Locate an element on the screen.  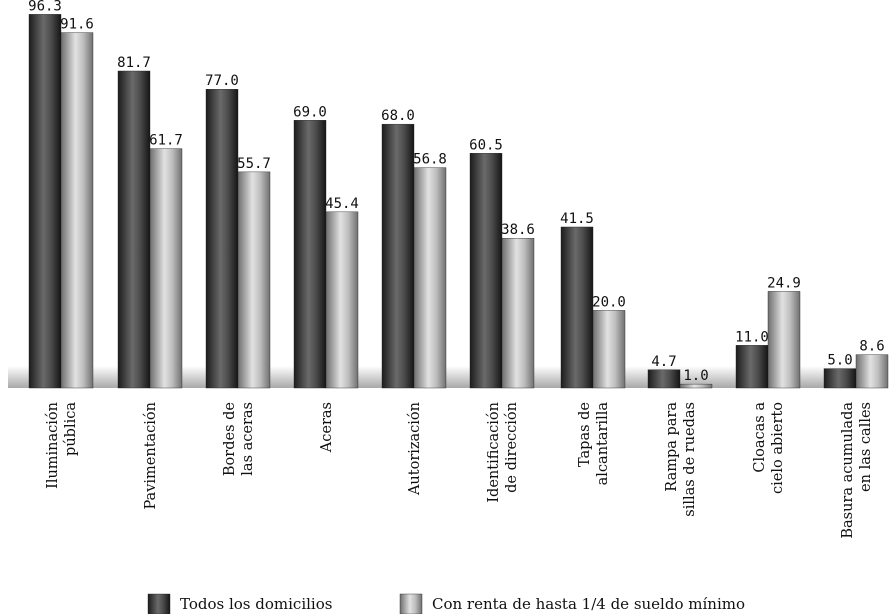
value-label-todos-5: 60.5 is located at coordinates (486, 145).